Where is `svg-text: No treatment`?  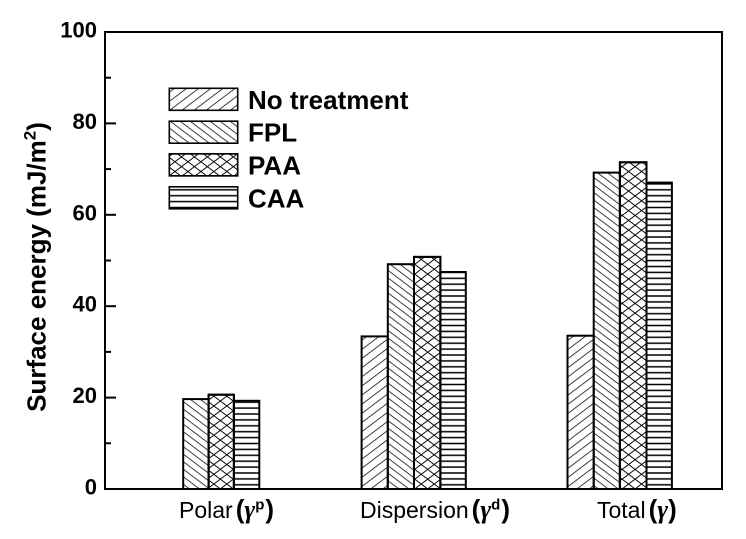
svg-text: No treatment is located at coordinates (328, 100).